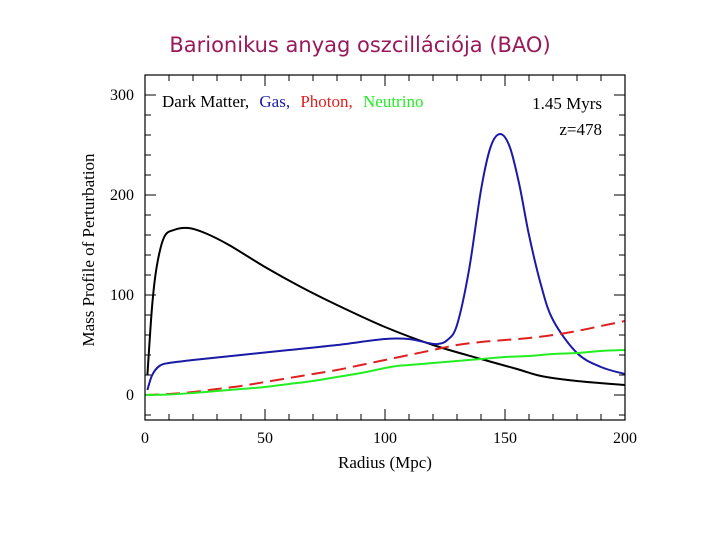  Describe the element at coordinates (326, 101) in the screenshot. I see `legend-entry-photon: Photon,` at that location.